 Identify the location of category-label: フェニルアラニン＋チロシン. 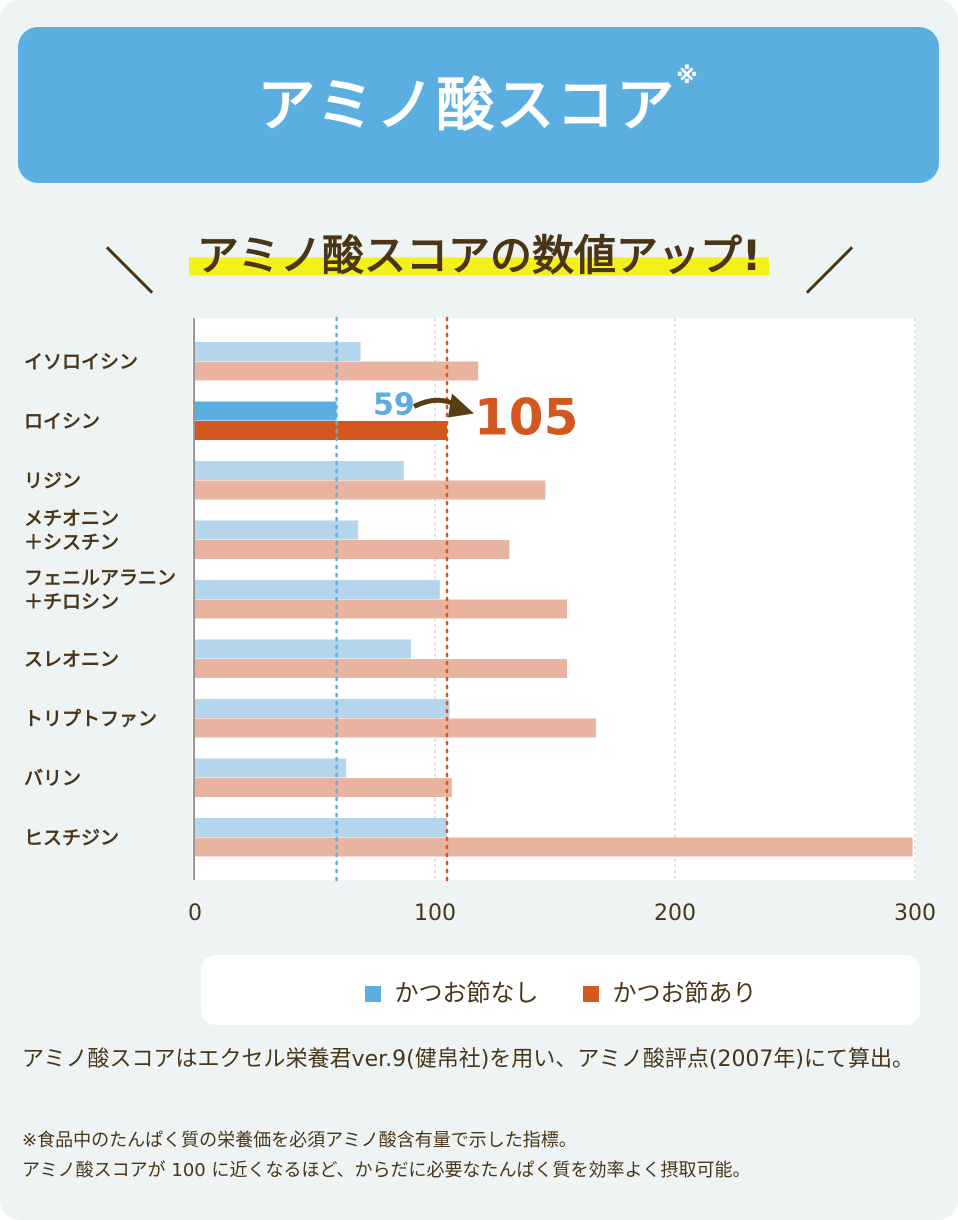
(100, 590).